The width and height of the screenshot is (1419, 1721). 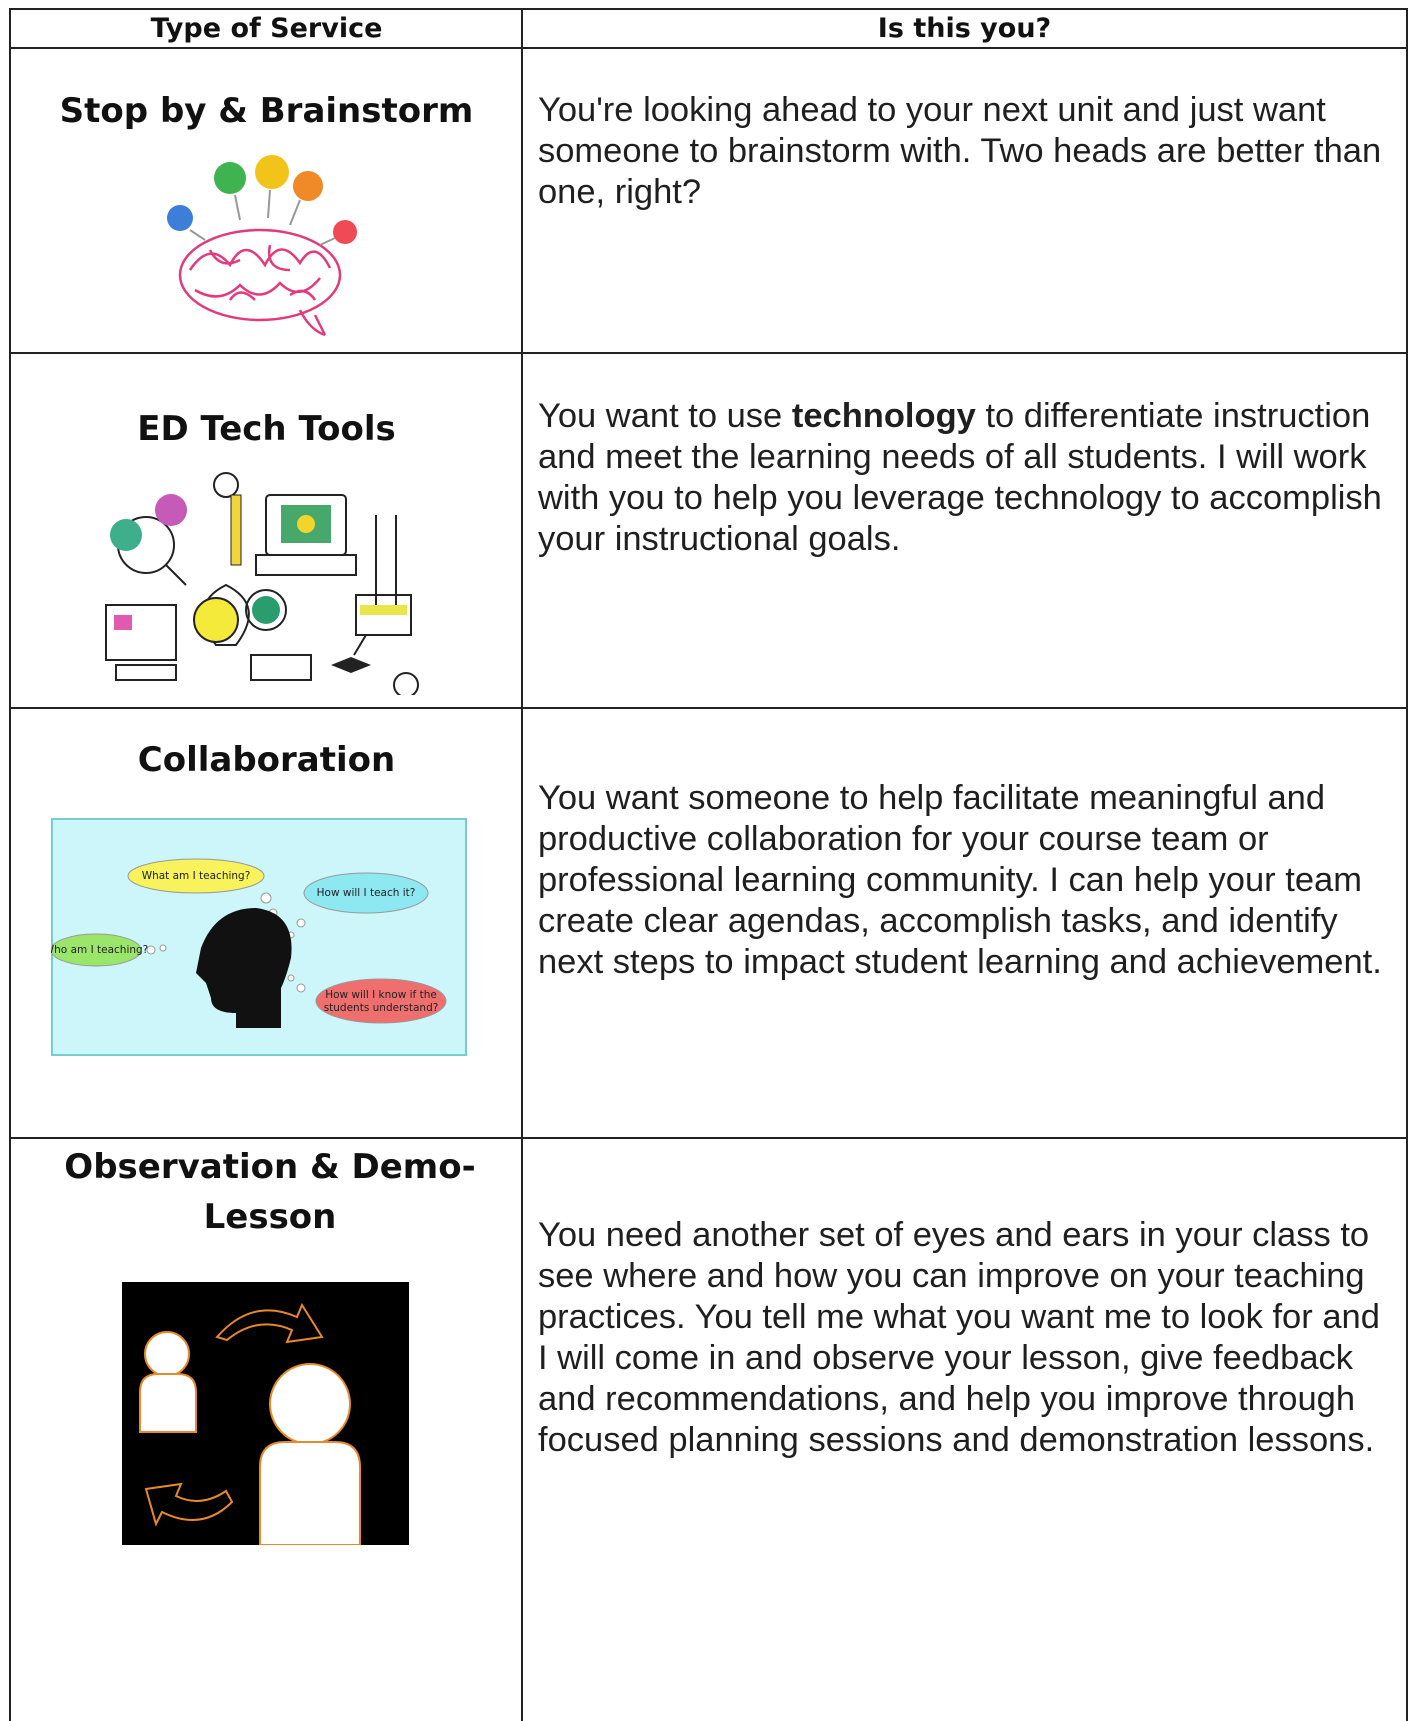 What do you see at coordinates (665, 416) in the screenshot?
I see `text-run: You want to use` at bounding box center [665, 416].